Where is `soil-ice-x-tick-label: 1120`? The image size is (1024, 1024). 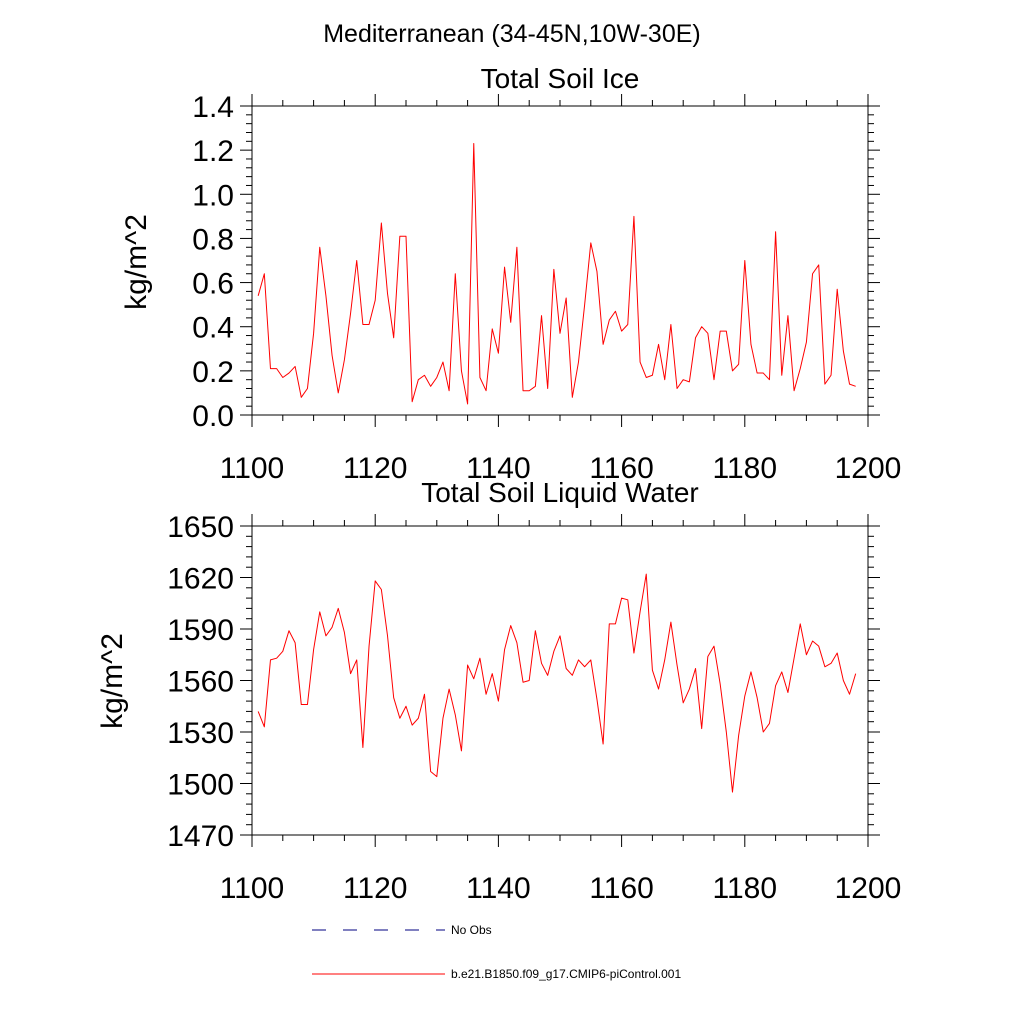 soil-ice-x-tick-label: 1120 is located at coordinates (375, 468).